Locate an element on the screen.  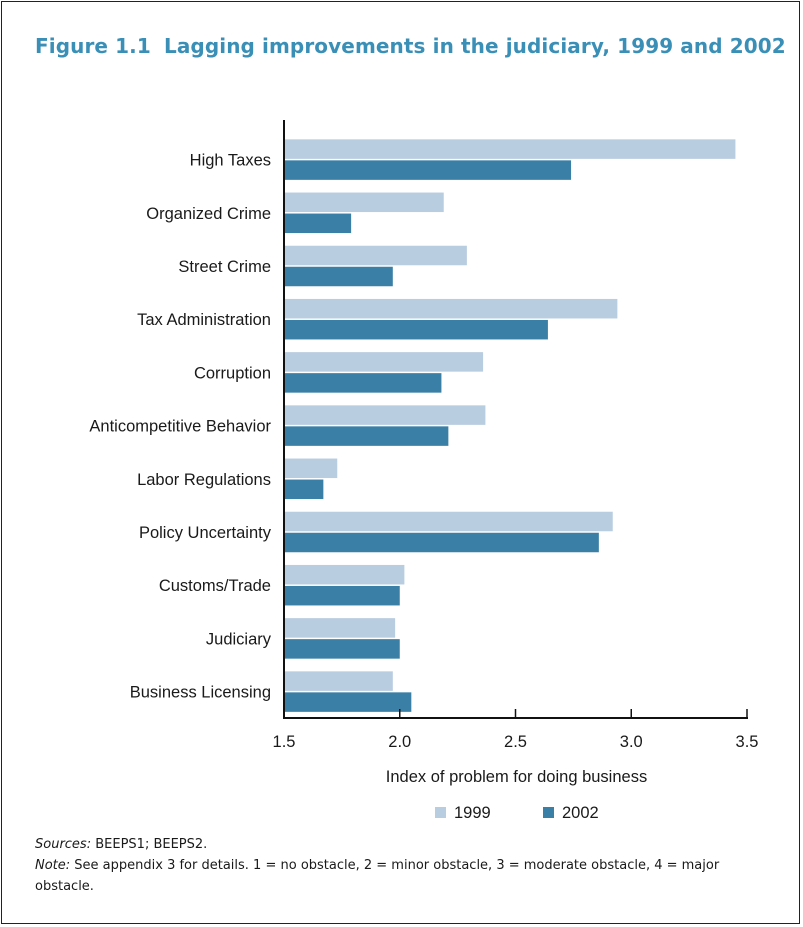
category-label: Tax Administration is located at coordinates (204, 320).